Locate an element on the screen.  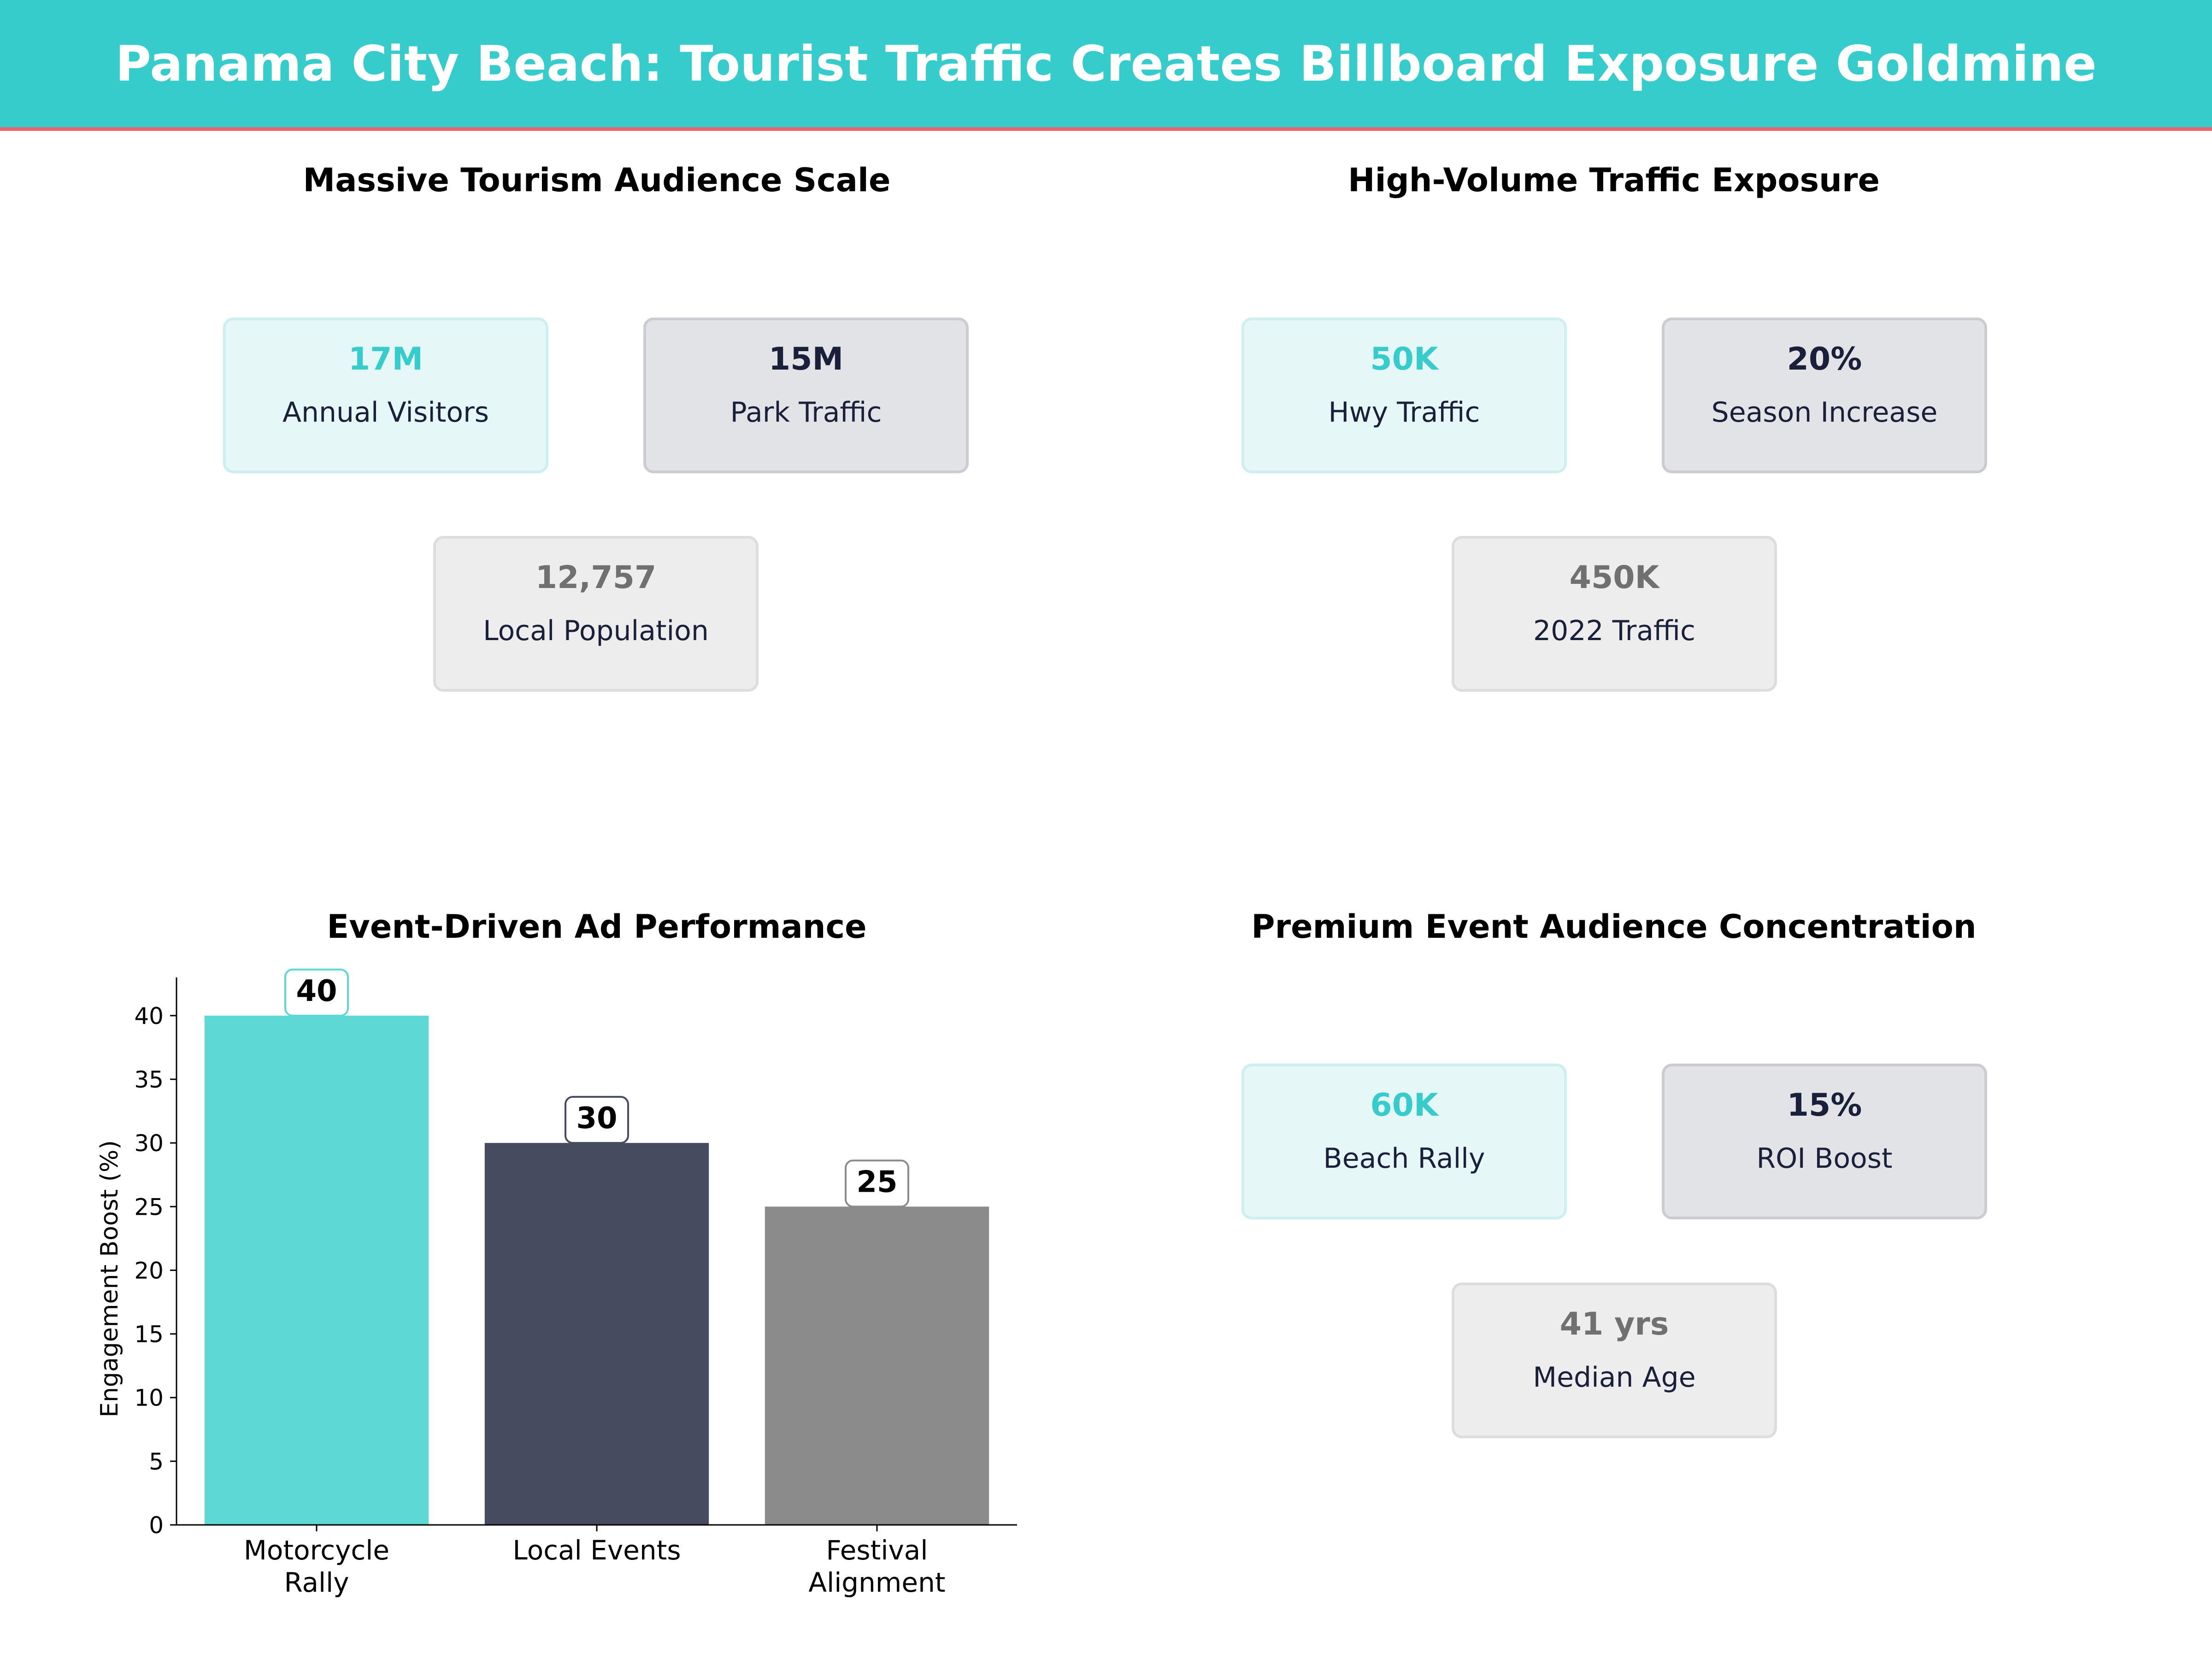
stat-value: 450K is located at coordinates (1614, 577).